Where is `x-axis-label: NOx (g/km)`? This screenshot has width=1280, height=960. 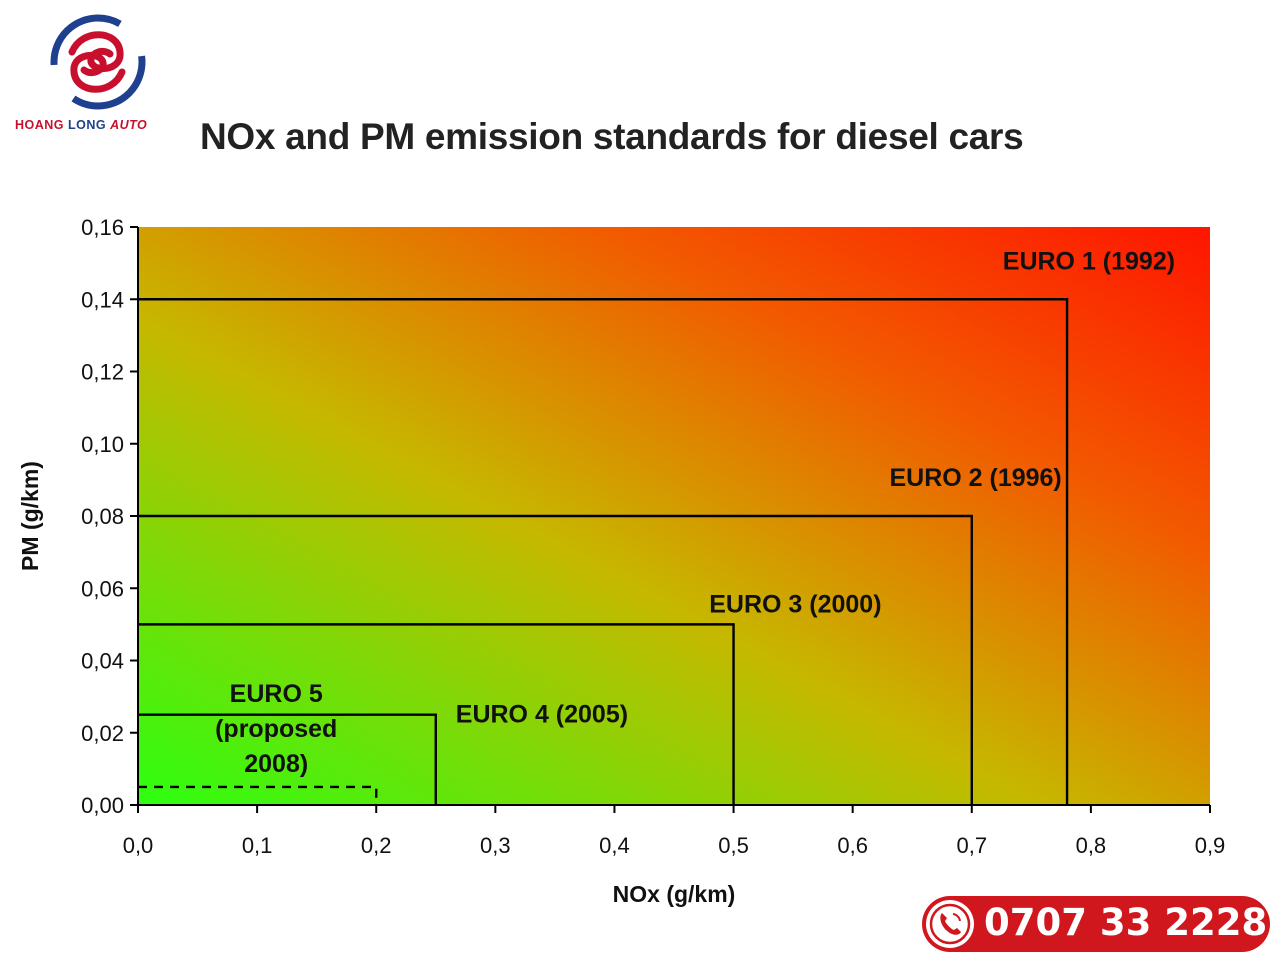 x-axis-label: NOx (g/km) is located at coordinates (674, 894).